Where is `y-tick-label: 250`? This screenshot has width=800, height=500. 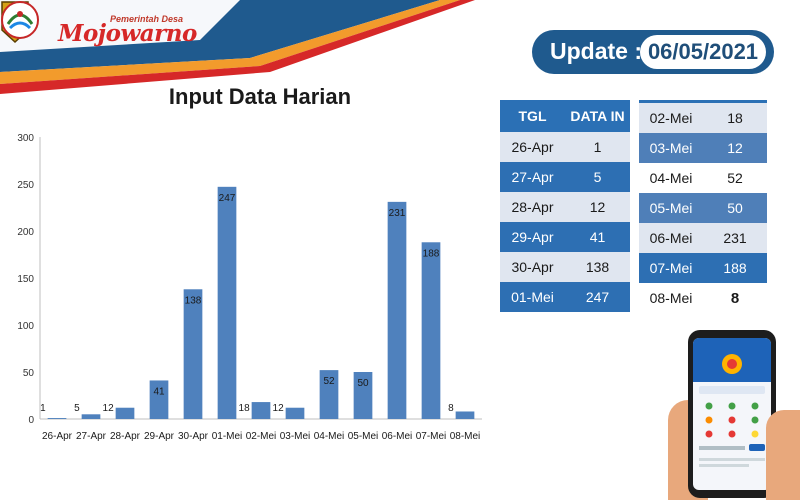
y-tick-label: 250 is located at coordinates (25, 185).